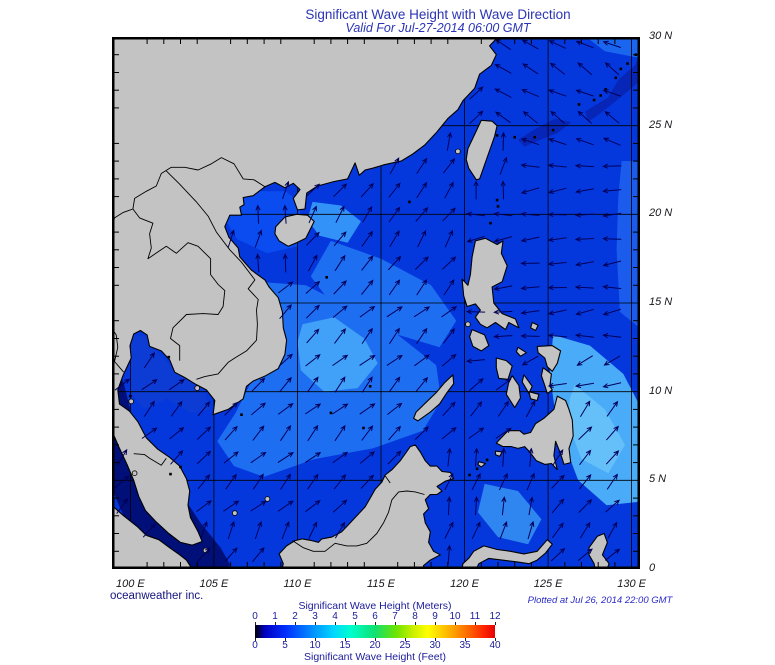 This screenshot has width=775, height=665. I want to click on lat-label-30n: 30 N, so click(661, 36).